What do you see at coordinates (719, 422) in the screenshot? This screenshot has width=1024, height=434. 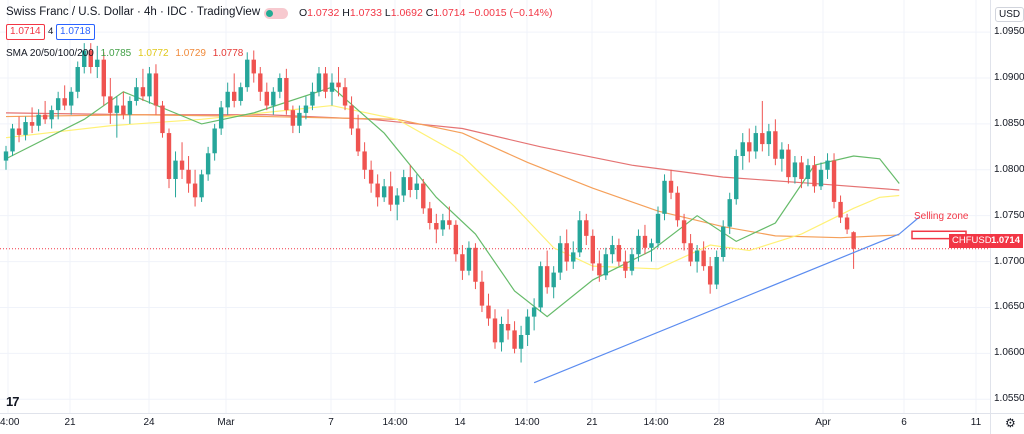 I see `time-tick-label: 28` at bounding box center [719, 422].